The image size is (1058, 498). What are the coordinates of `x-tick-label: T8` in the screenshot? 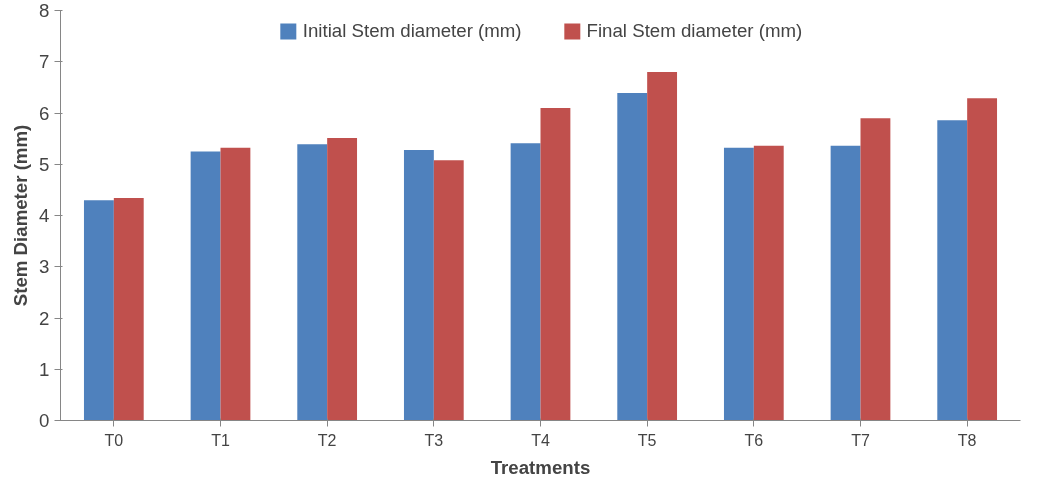 It's located at (967, 440).